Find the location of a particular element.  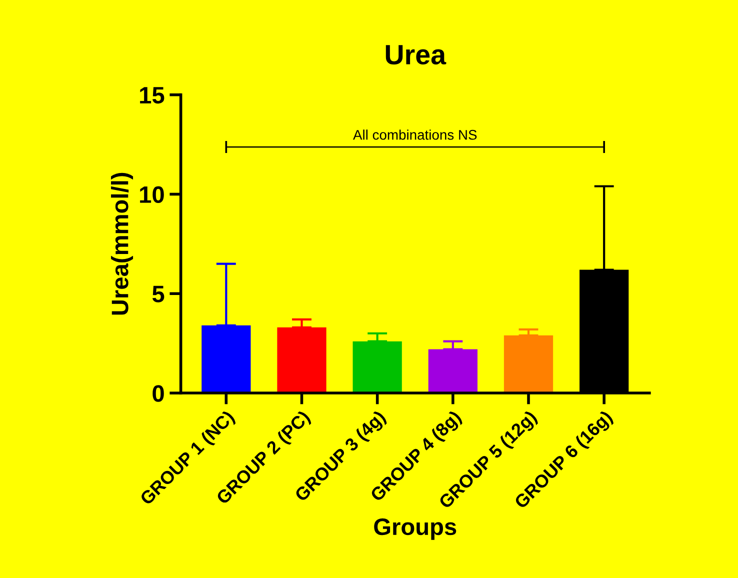

y-tick-label: 10 is located at coordinates (152, 194).